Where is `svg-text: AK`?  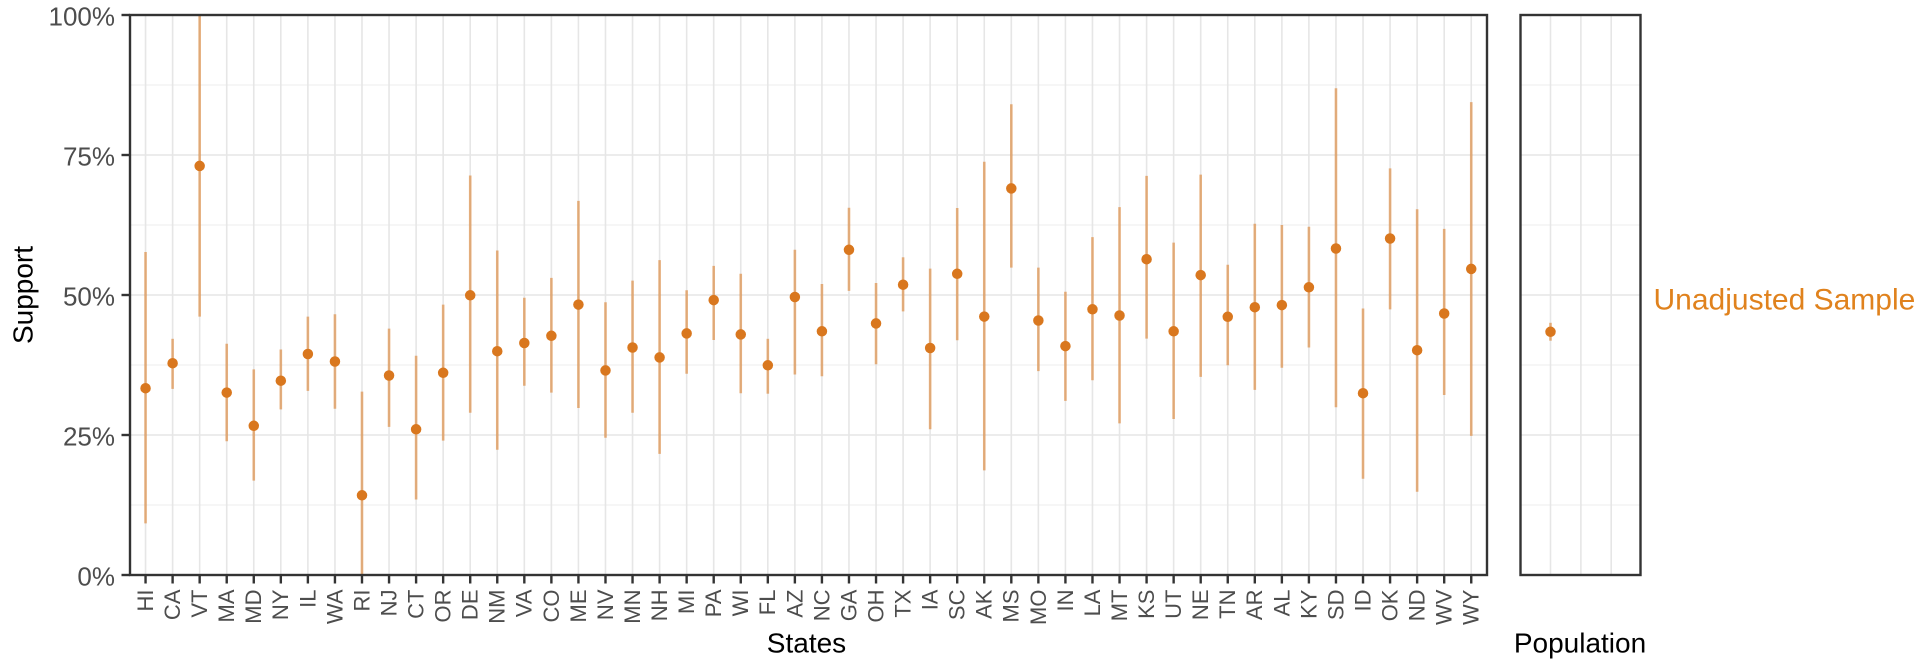 svg-text: AK is located at coordinates (984, 604).